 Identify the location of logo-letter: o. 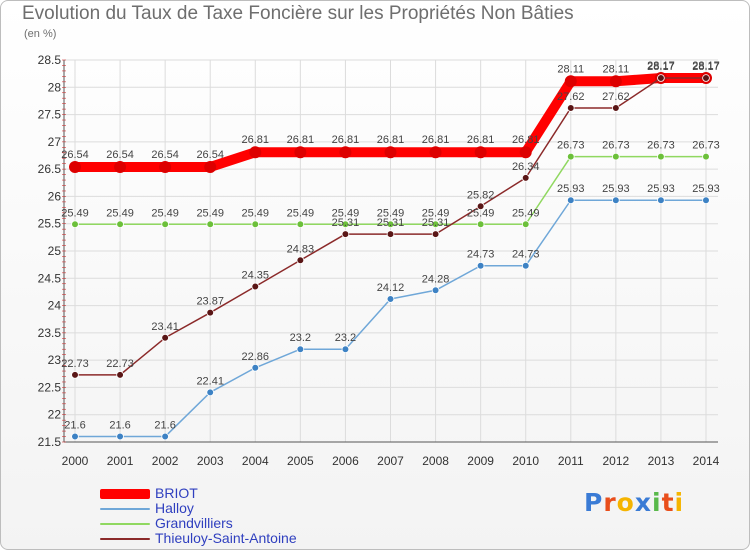
(625, 502).